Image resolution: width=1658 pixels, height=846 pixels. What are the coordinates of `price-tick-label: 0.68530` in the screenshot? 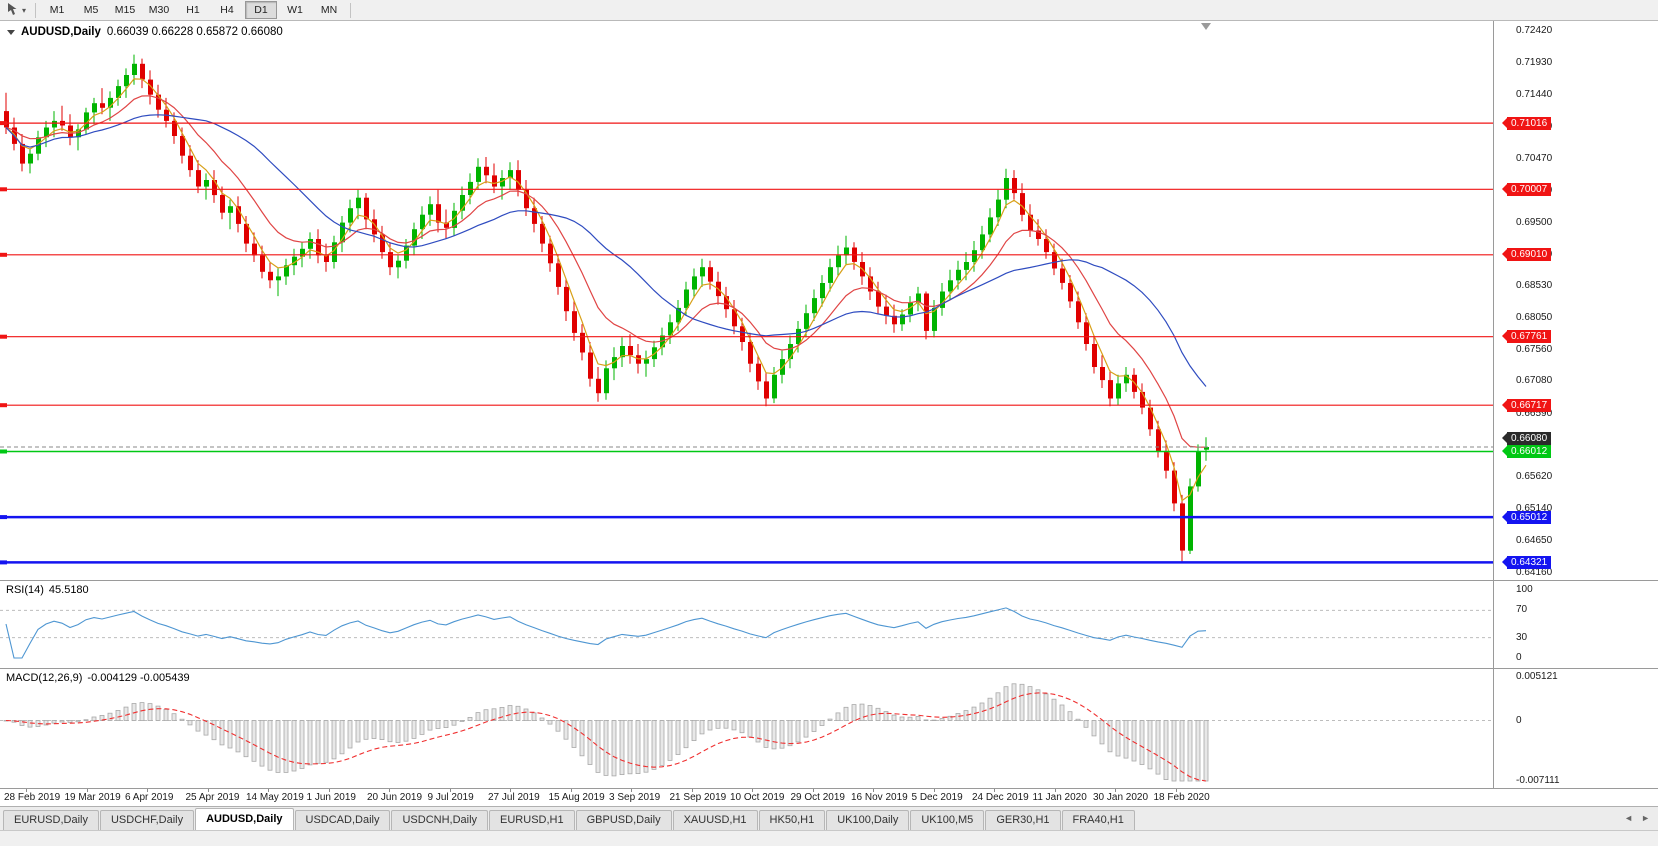 It's located at (1534, 286).